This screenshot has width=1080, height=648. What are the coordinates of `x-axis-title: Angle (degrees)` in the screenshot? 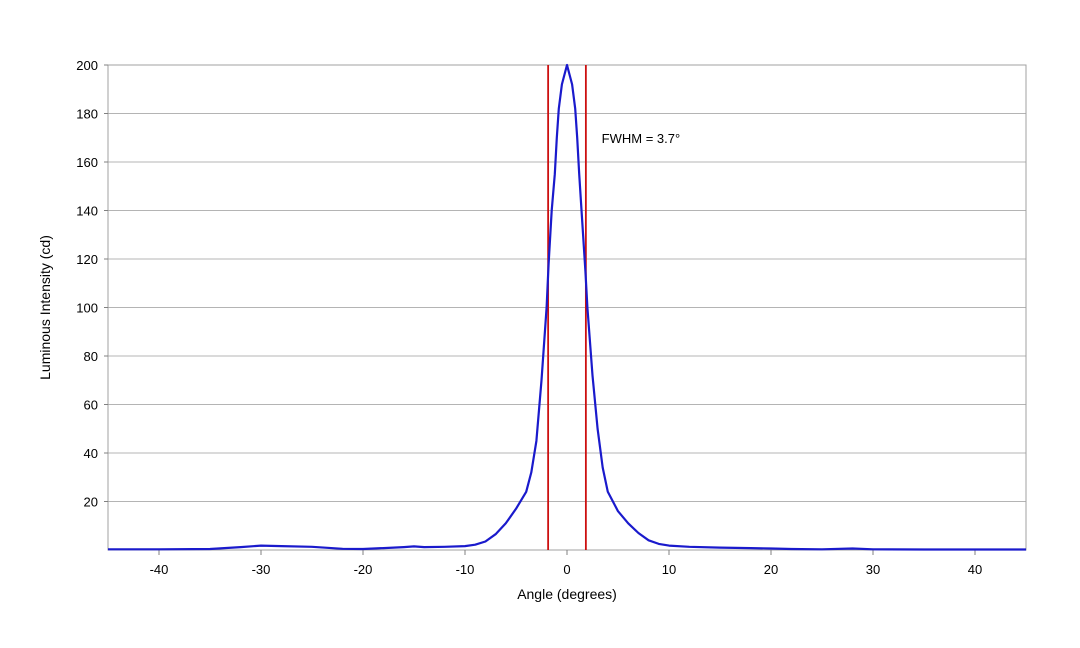 It's located at (567, 594).